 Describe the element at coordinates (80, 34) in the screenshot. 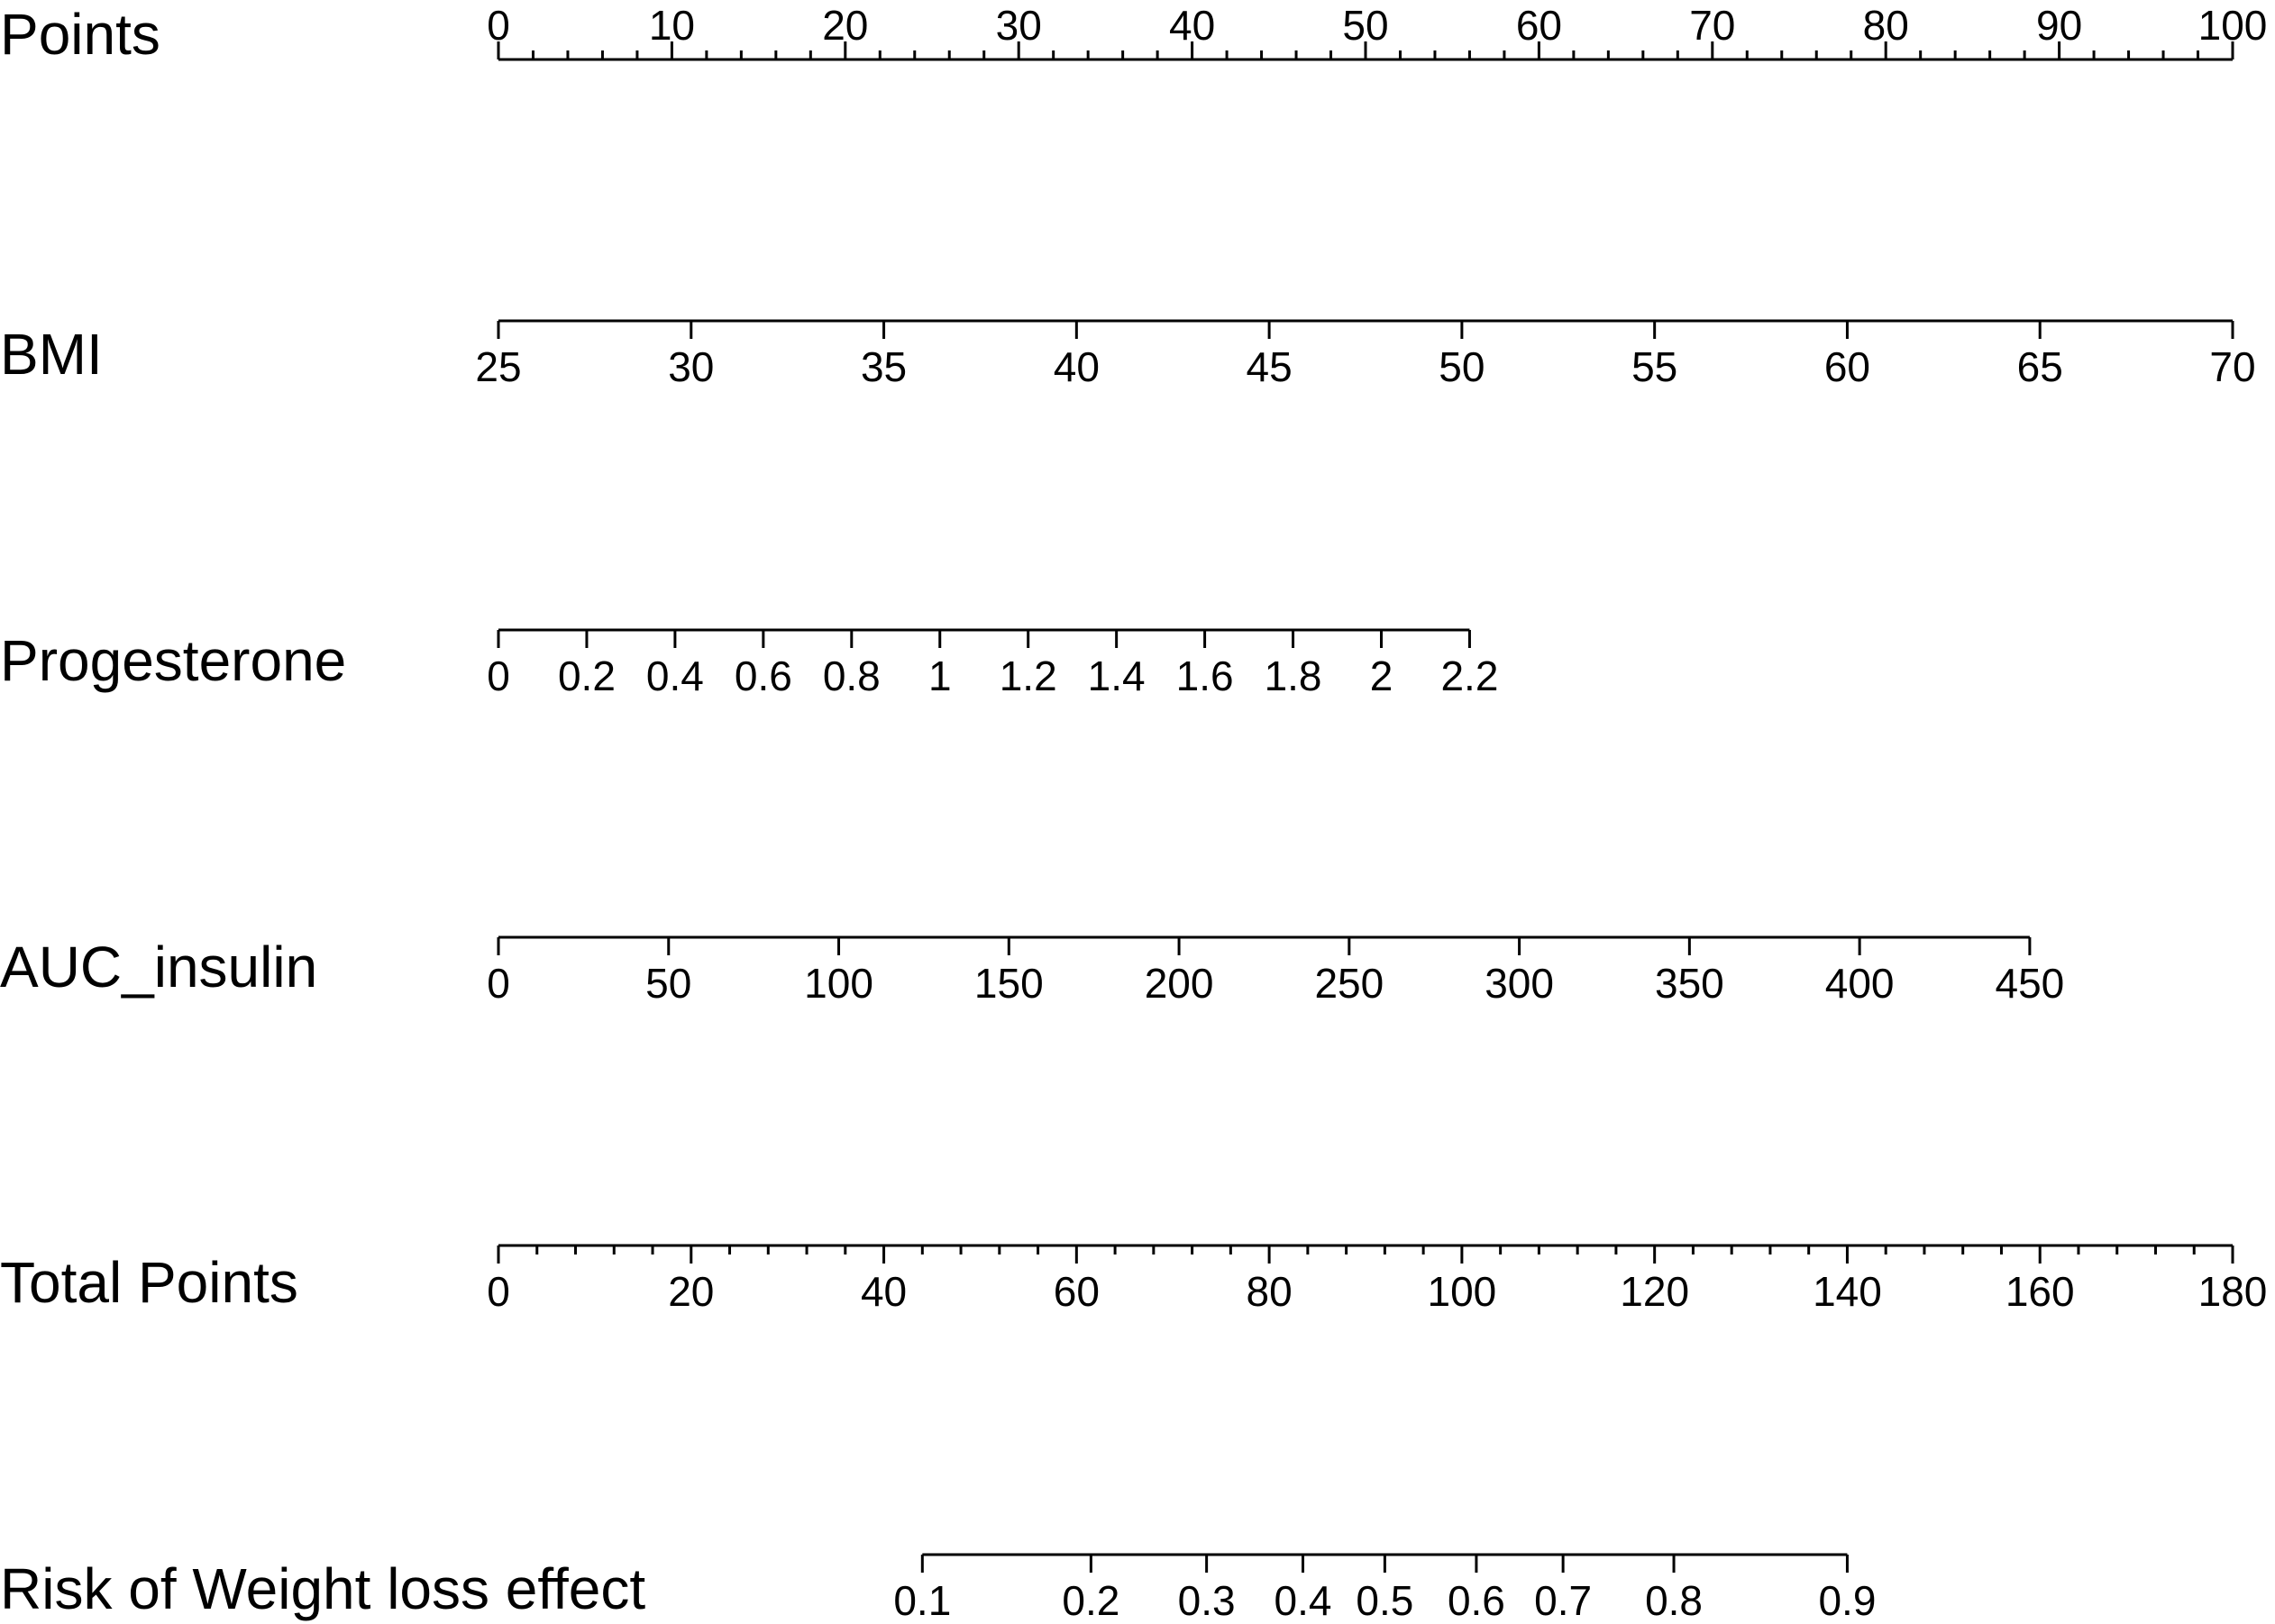

I see `row-label-points: Points` at that location.